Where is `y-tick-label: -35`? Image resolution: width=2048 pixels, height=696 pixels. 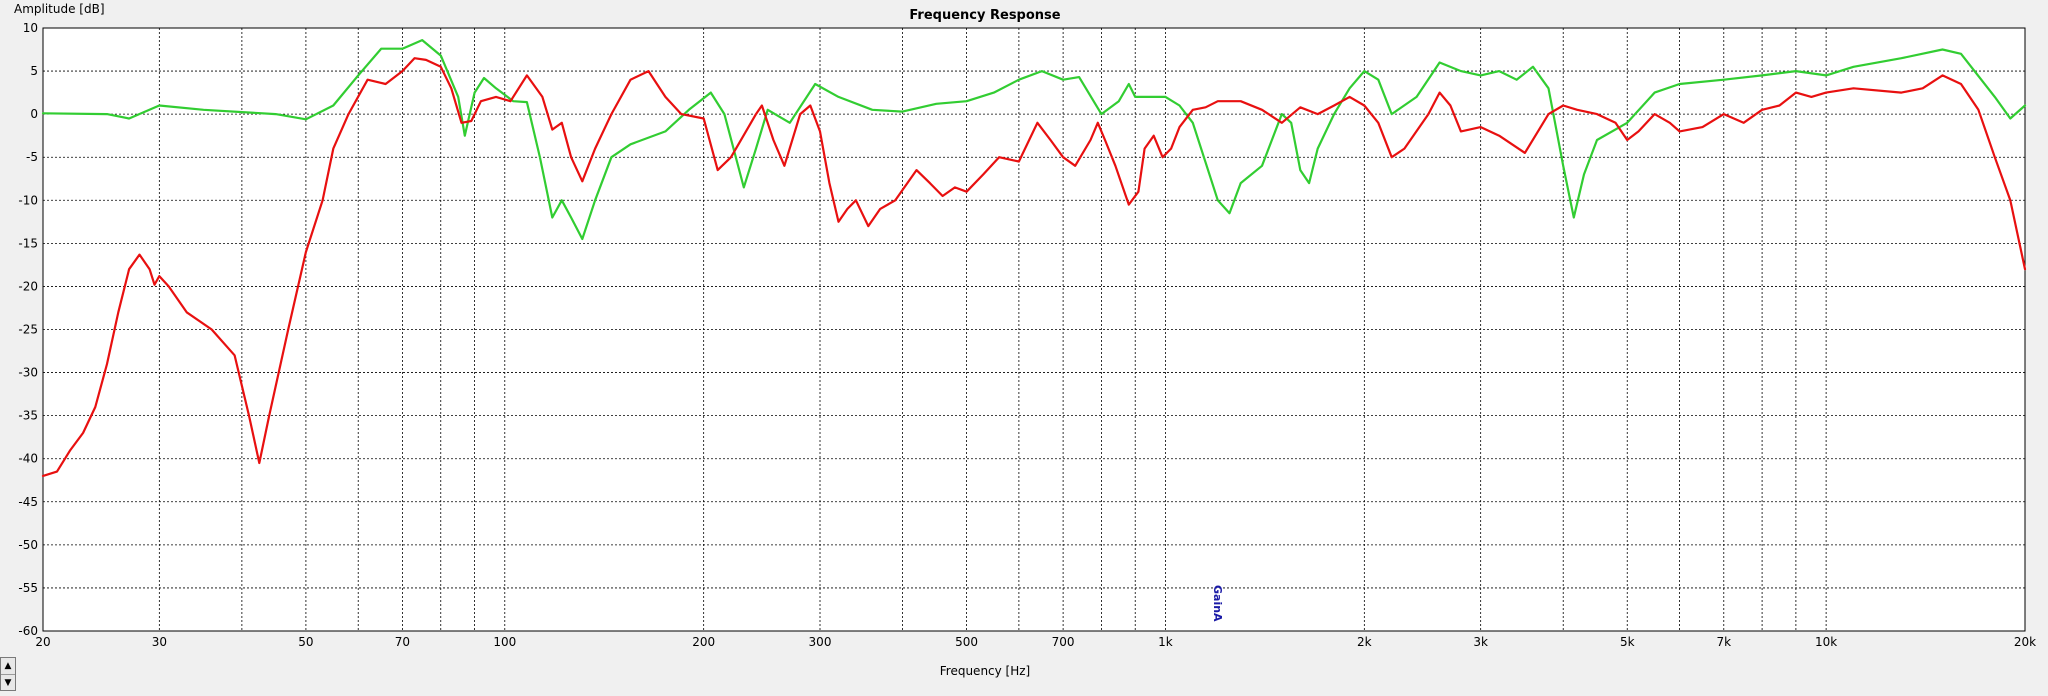 y-tick-label: -35 is located at coordinates (28, 416).